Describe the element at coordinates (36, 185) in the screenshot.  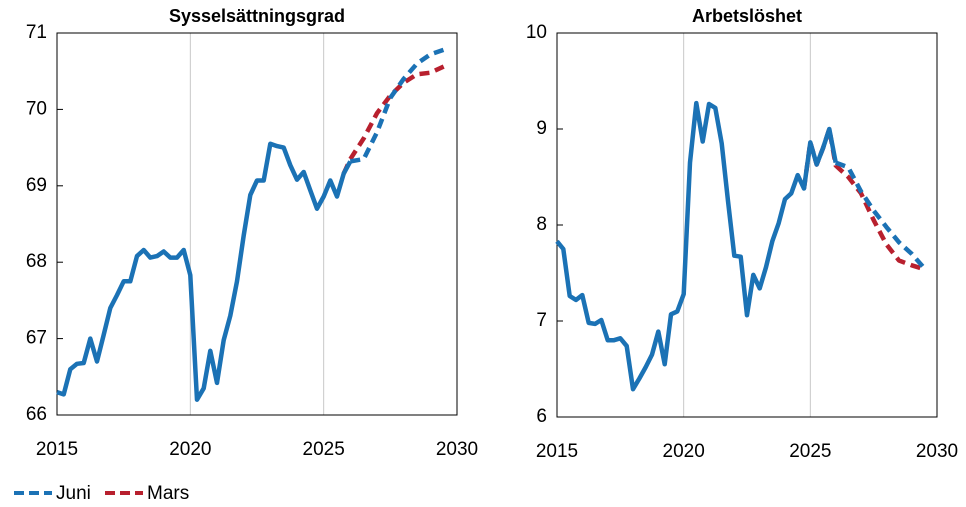
I see `y-tick-label: 69` at that location.